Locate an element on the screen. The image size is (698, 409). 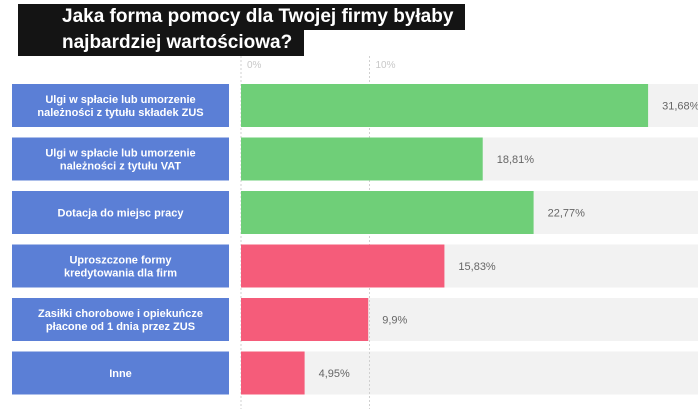
category-label: należności z tytułu składek ZUS is located at coordinates (120, 113).